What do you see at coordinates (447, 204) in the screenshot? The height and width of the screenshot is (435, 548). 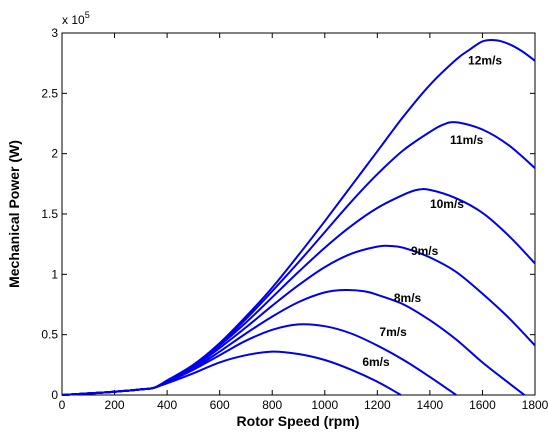 I see `series-label-10m-s: 10m/s` at bounding box center [447, 204].